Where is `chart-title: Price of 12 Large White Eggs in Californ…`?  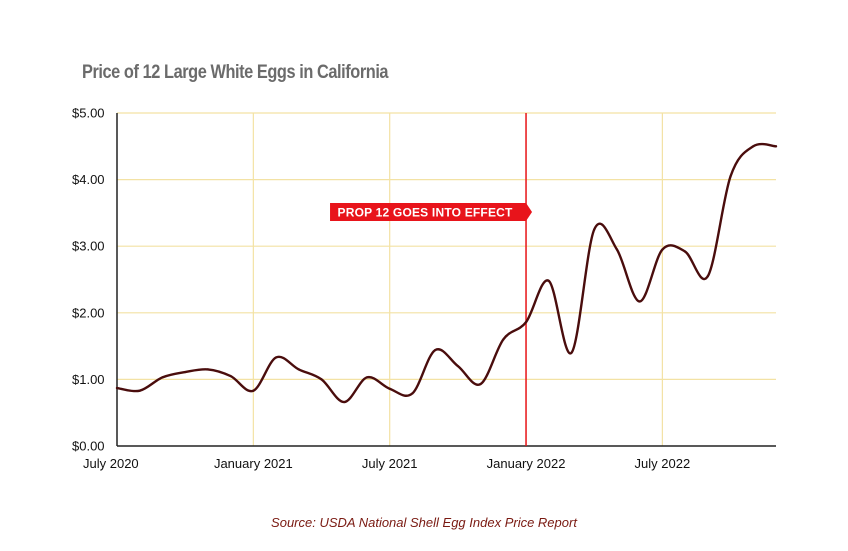 chart-title: Price of 12 Large White Eggs in Californ… is located at coordinates (235, 72).